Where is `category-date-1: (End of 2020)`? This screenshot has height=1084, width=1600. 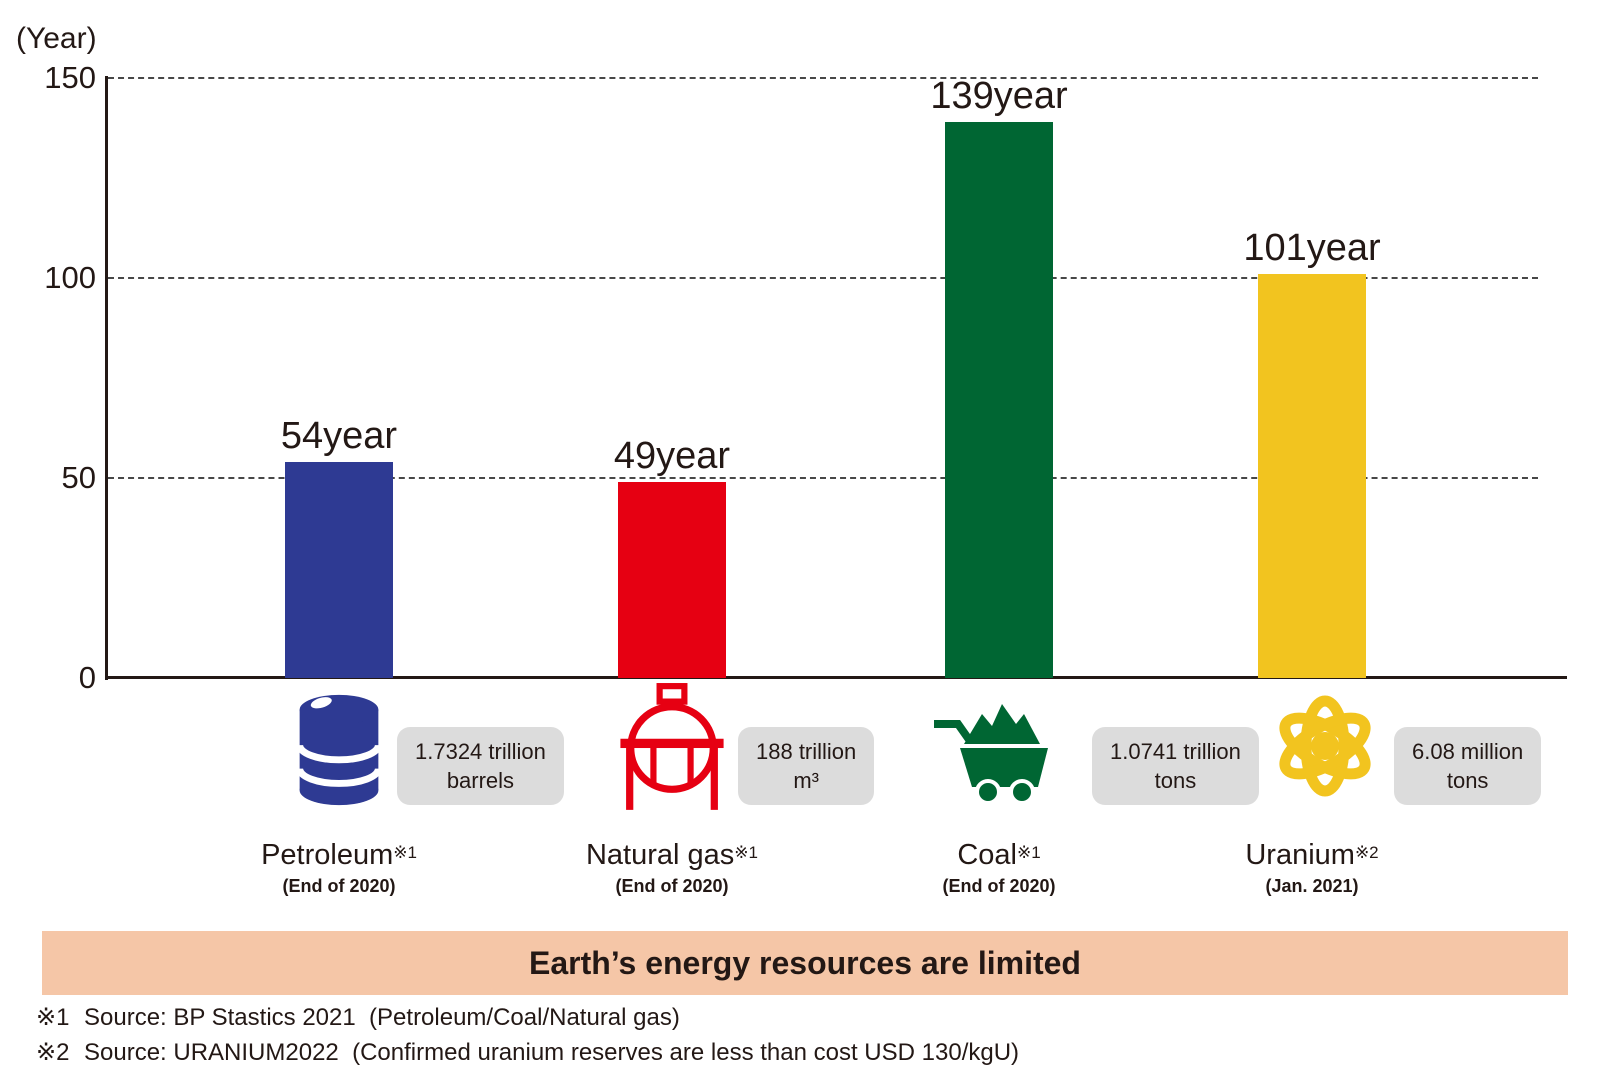
category-date-1: (End of 2020) is located at coordinates (672, 886).